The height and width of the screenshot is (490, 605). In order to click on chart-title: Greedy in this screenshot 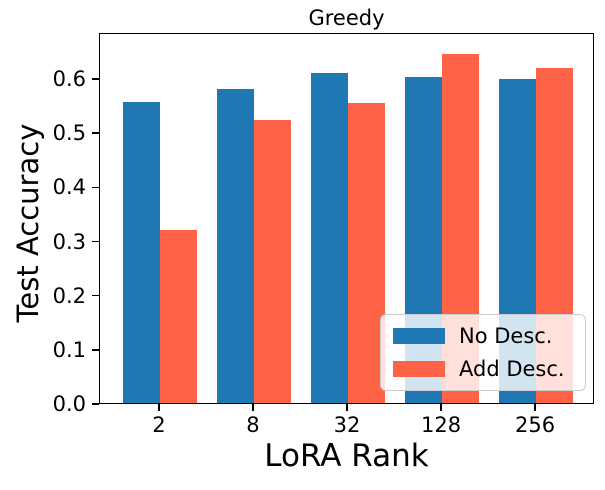, I will do `click(346, 18)`.